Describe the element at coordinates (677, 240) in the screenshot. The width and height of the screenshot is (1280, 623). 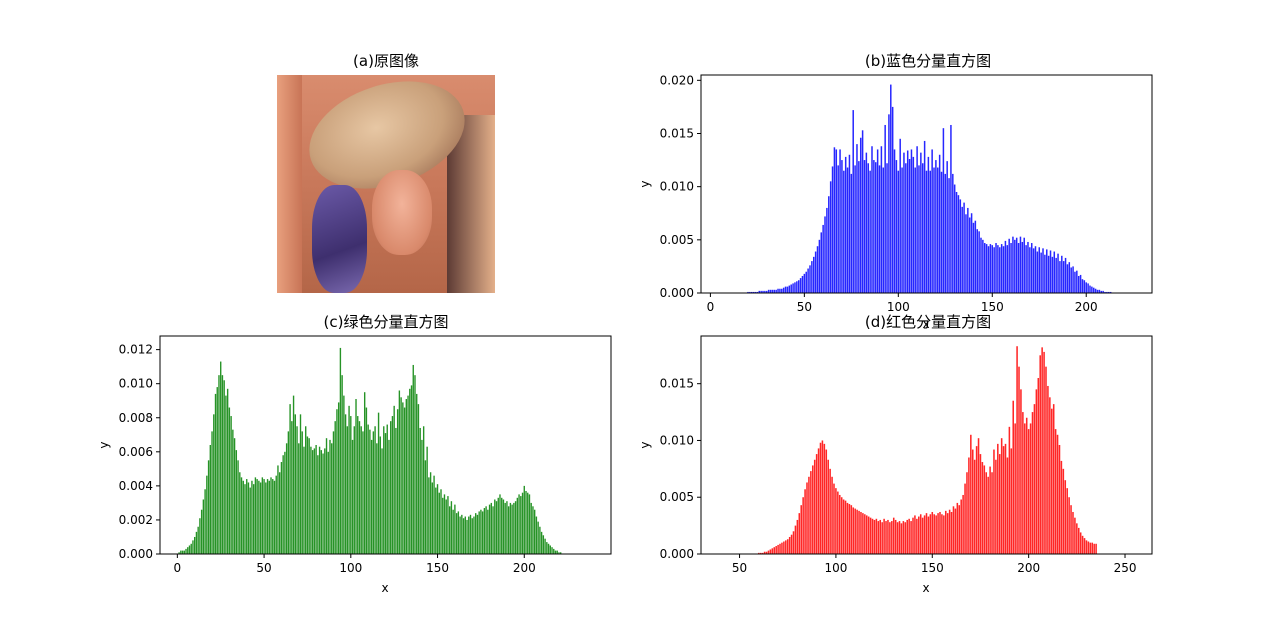
I see `panel-b-ytick-label: 0.005` at that location.